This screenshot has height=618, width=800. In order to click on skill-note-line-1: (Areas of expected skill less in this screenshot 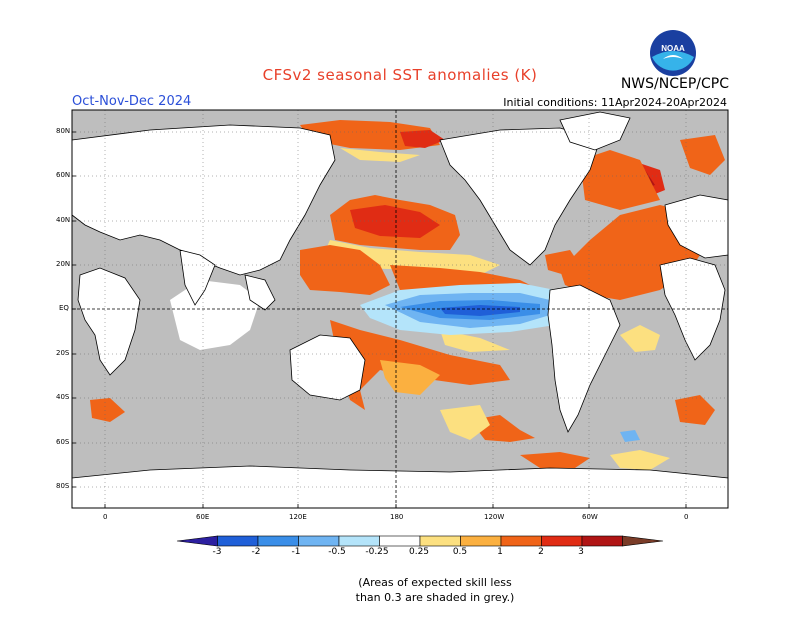, I will do `click(435, 582)`.